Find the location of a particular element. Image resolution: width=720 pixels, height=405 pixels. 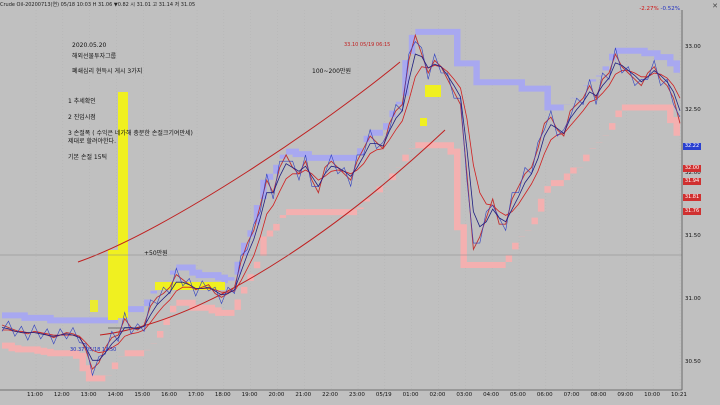

price-badge: 31.81 is located at coordinates (692, 198).